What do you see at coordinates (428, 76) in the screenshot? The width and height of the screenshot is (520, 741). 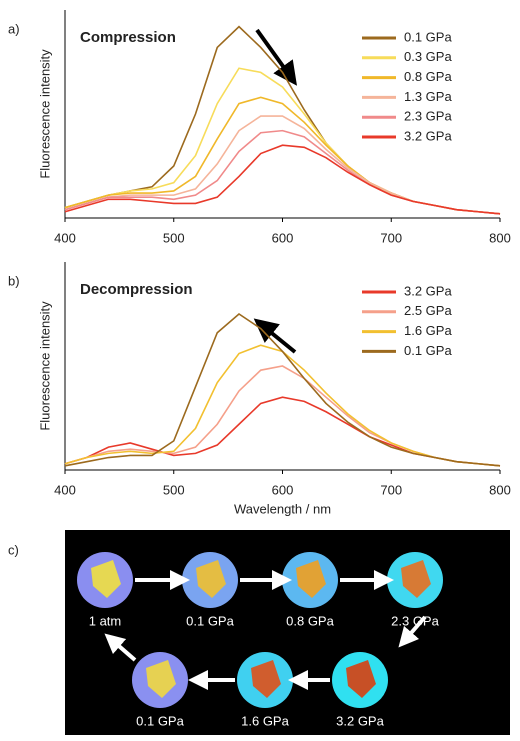 I see `legend-label: 0.8 GPa` at bounding box center [428, 76].